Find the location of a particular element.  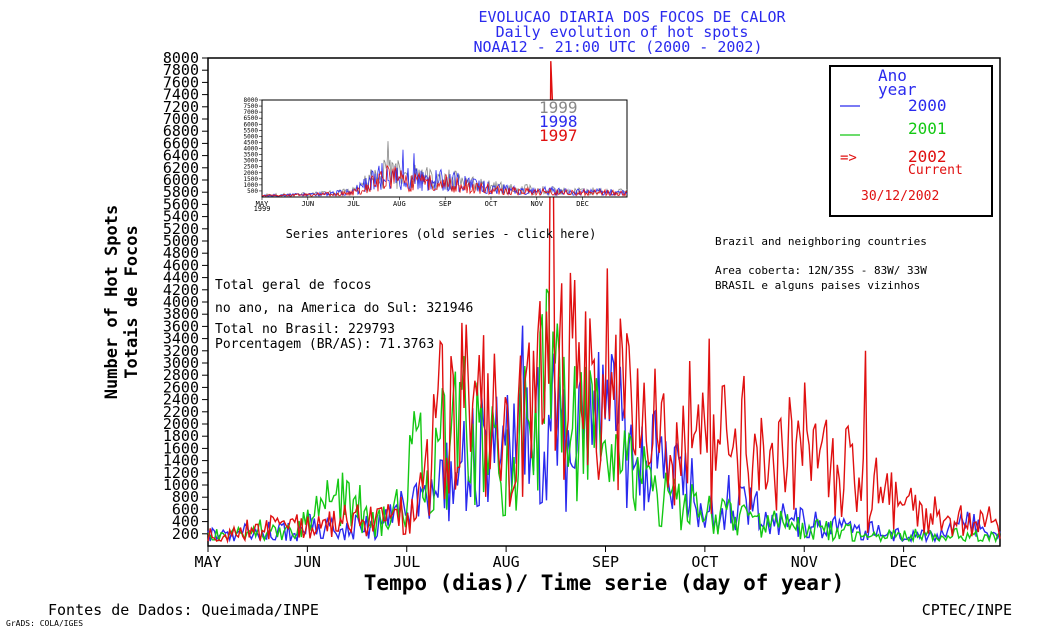

y-tick-label: 2200 is located at coordinates (181, 412).